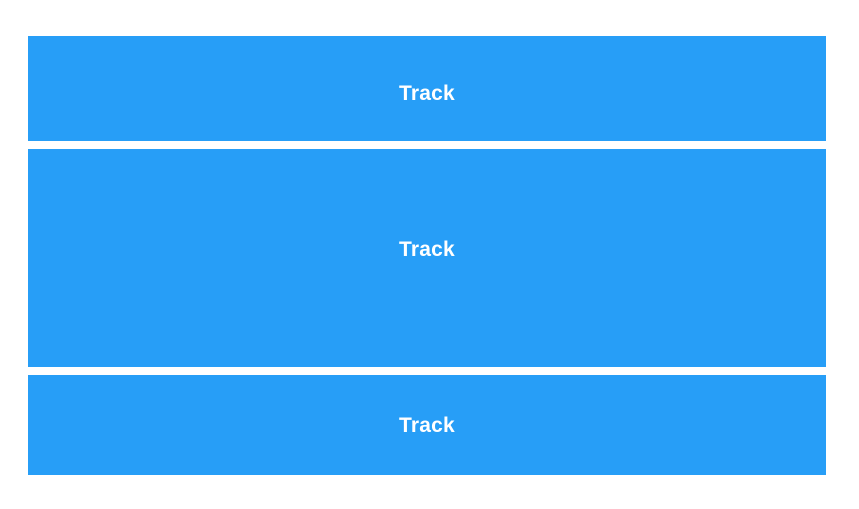 This screenshot has height=509, width=859. I want to click on track-label-3: Track, so click(427, 425).